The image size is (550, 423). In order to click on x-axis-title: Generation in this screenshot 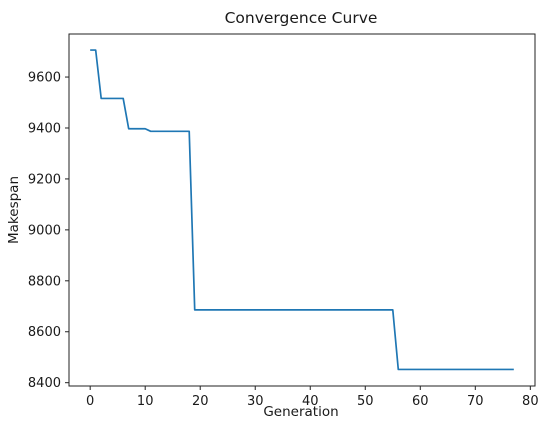, I will do `click(300, 412)`.